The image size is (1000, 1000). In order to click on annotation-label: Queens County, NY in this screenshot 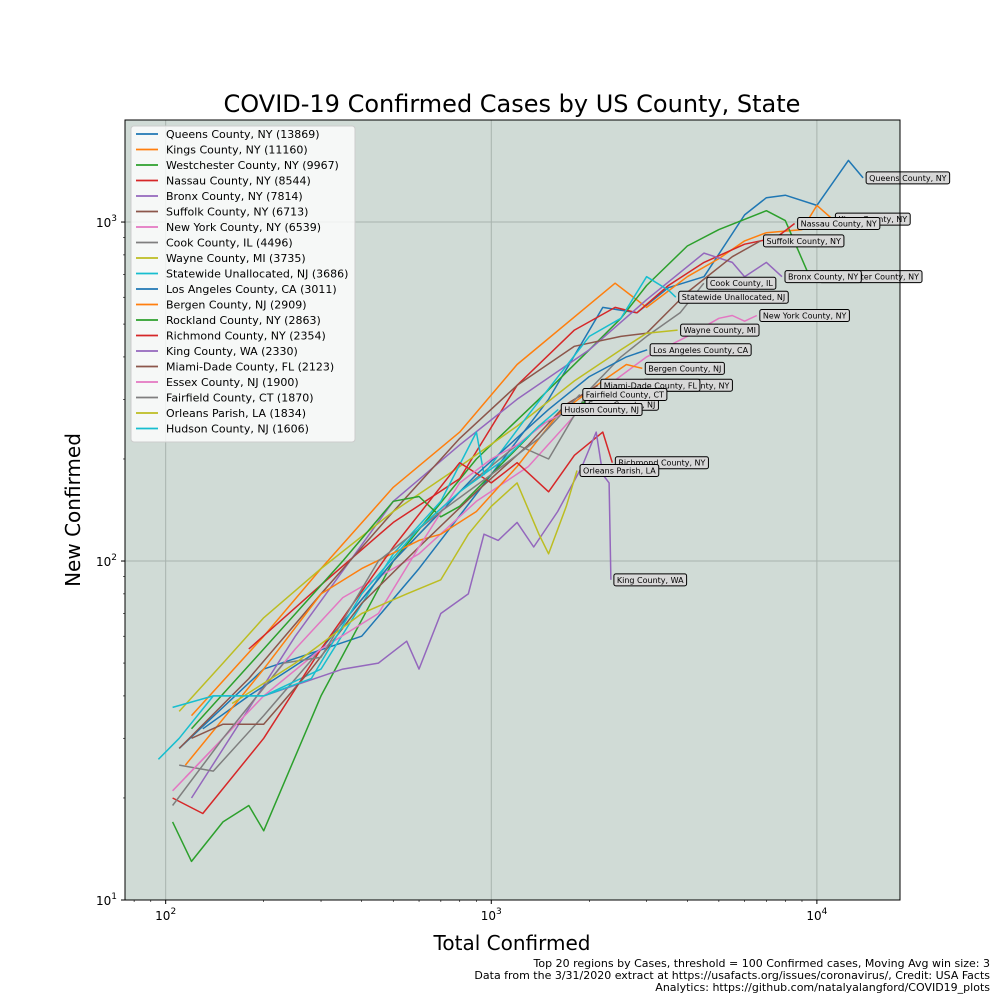, I will do `click(908, 178)`.